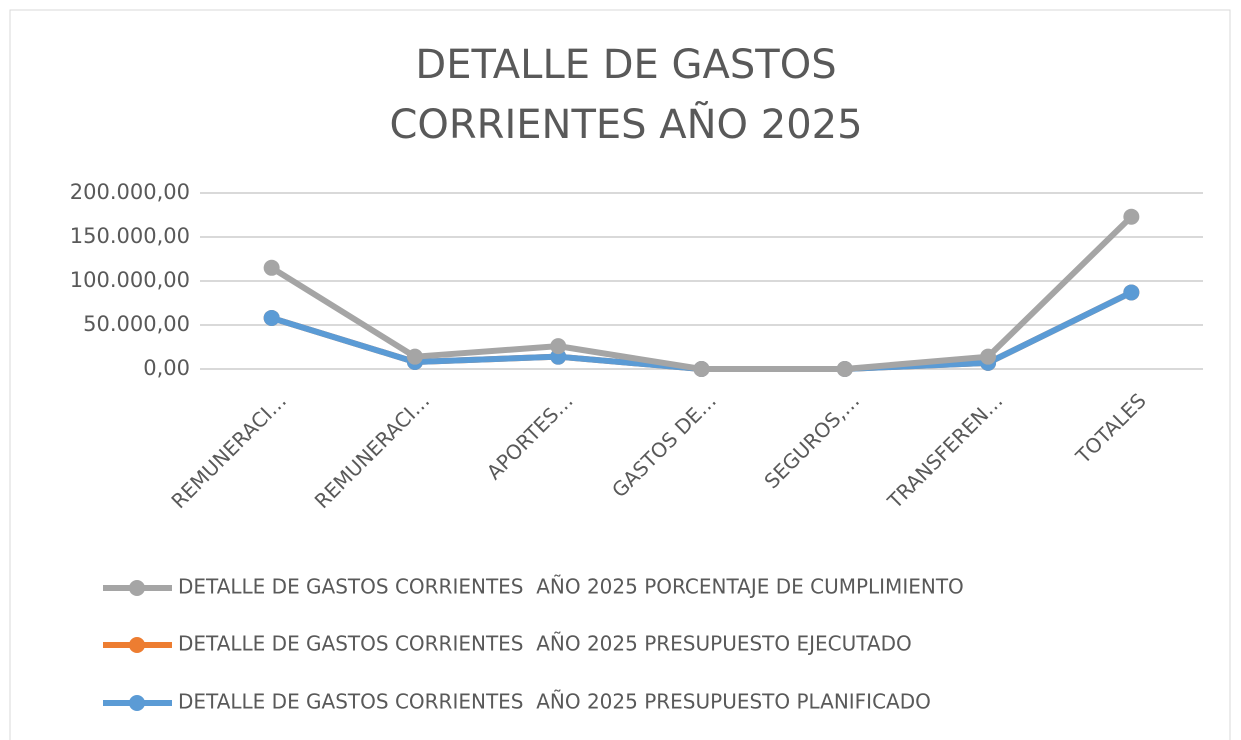 This screenshot has height=740, width=1241. Describe the element at coordinates (130, 192) in the screenshot. I see `y-tick-label: 200.000,00` at that location.